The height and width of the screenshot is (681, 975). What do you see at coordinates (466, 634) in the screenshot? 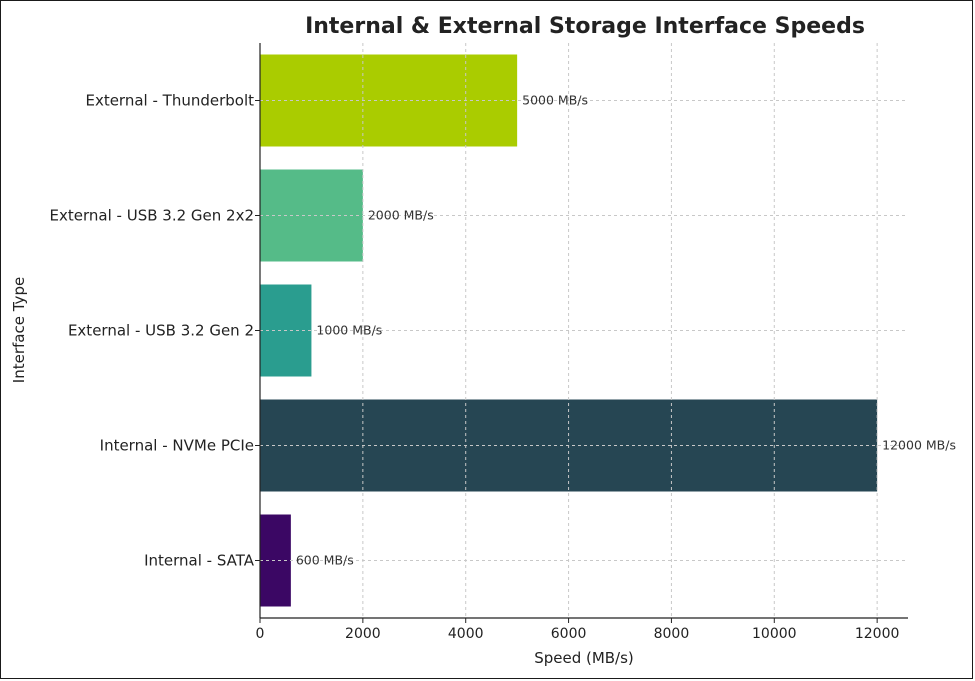
I see `x-tick-label: 4000` at bounding box center [466, 634].